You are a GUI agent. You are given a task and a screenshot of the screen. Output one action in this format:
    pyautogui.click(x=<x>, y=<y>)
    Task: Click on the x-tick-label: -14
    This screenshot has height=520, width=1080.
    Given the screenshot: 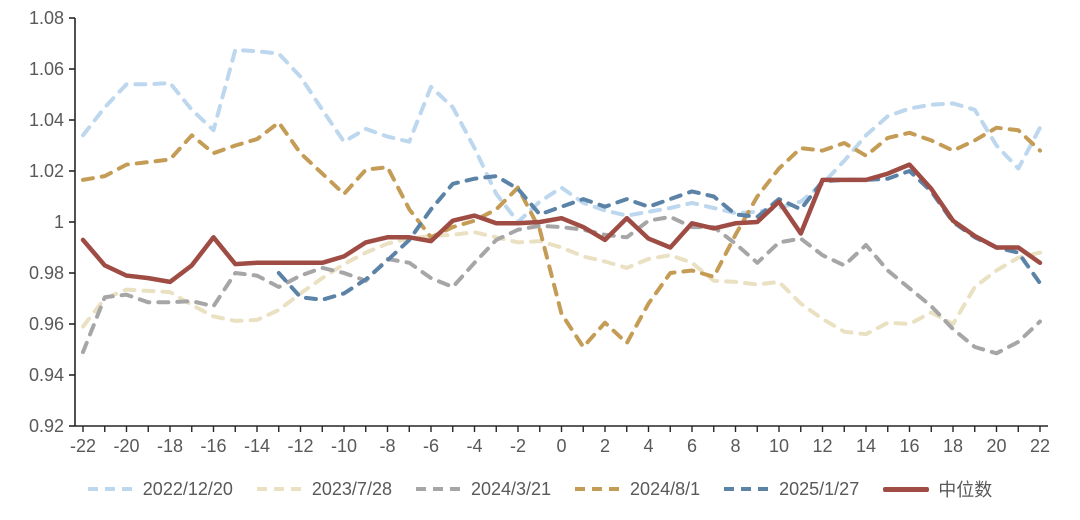 What is the action you would take?
    pyautogui.click(x=257, y=446)
    